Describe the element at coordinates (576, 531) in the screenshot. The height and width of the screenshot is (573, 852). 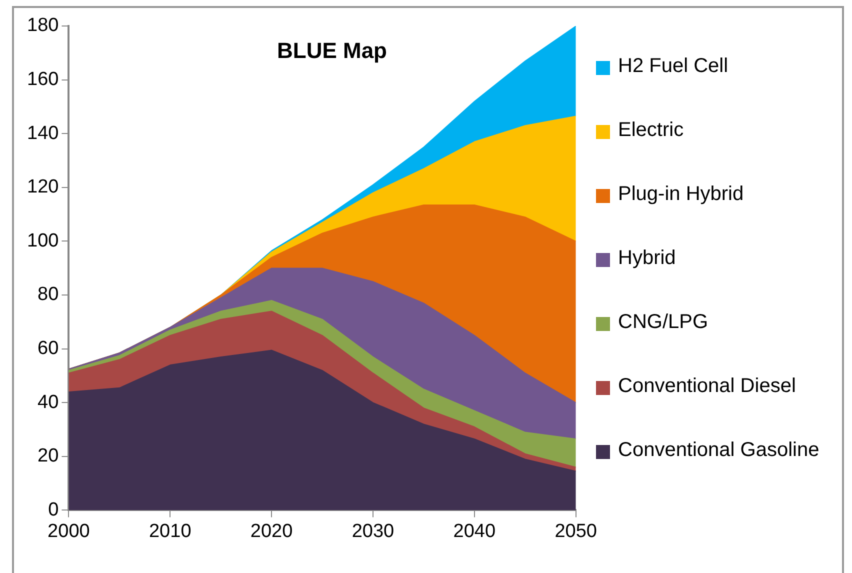
I see `x-tick-label: 2050` at that location.